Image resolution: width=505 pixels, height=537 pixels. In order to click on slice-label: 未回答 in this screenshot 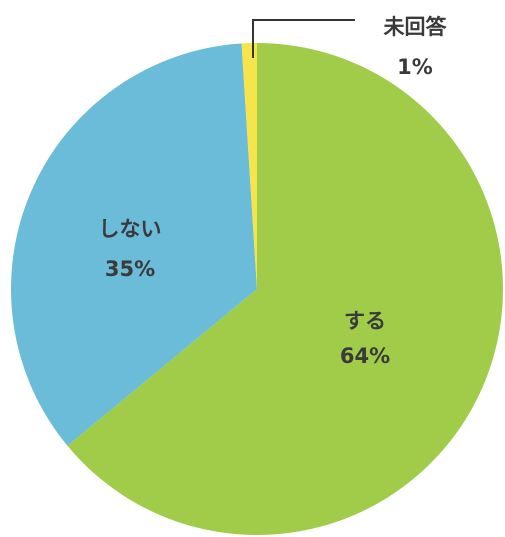, I will do `click(416, 27)`.